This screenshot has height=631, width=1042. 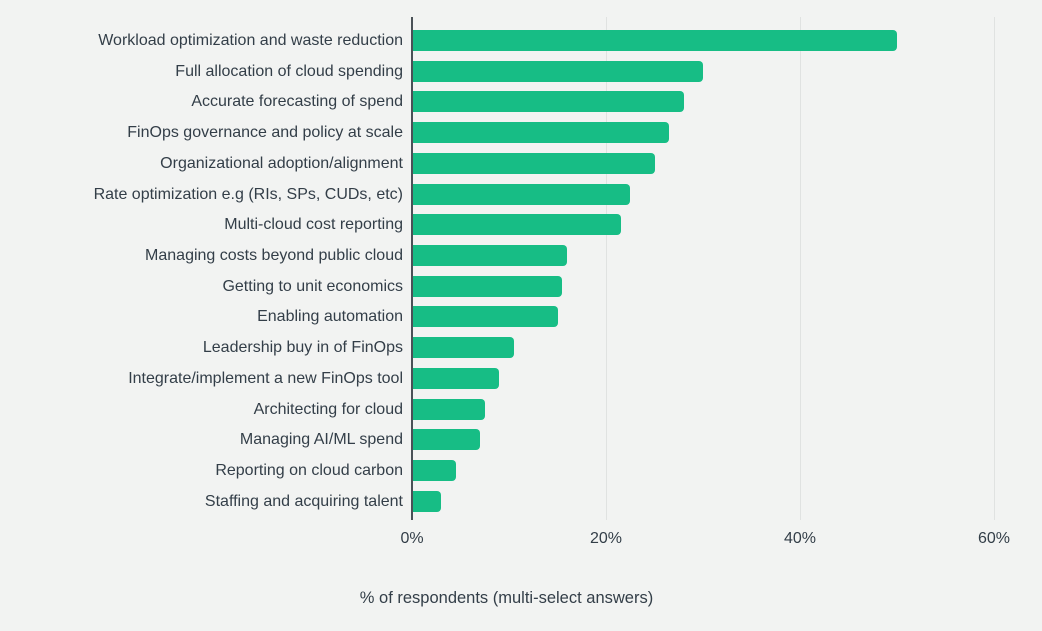 I want to click on bar-row: Architecting for cloud, so click(x=242, y=409).